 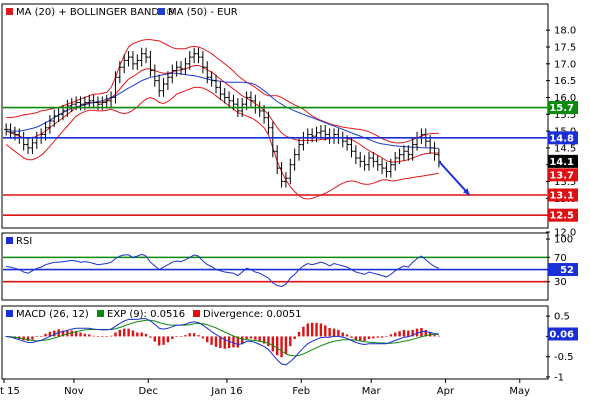 What do you see at coordinates (562, 317) in the screenshot?
I see `y-tick-label: 0.5` at bounding box center [562, 317].